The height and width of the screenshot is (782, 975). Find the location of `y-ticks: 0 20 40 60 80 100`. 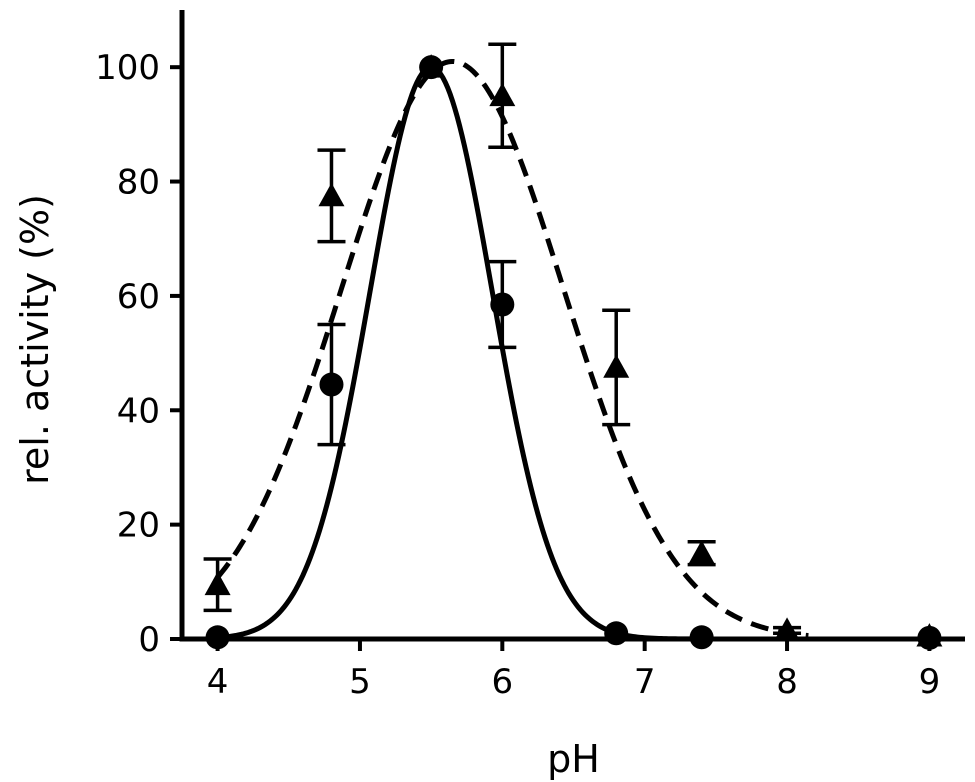

y-ticks: 0 20 40 60 80 100 is located at coordinates (138, 354).